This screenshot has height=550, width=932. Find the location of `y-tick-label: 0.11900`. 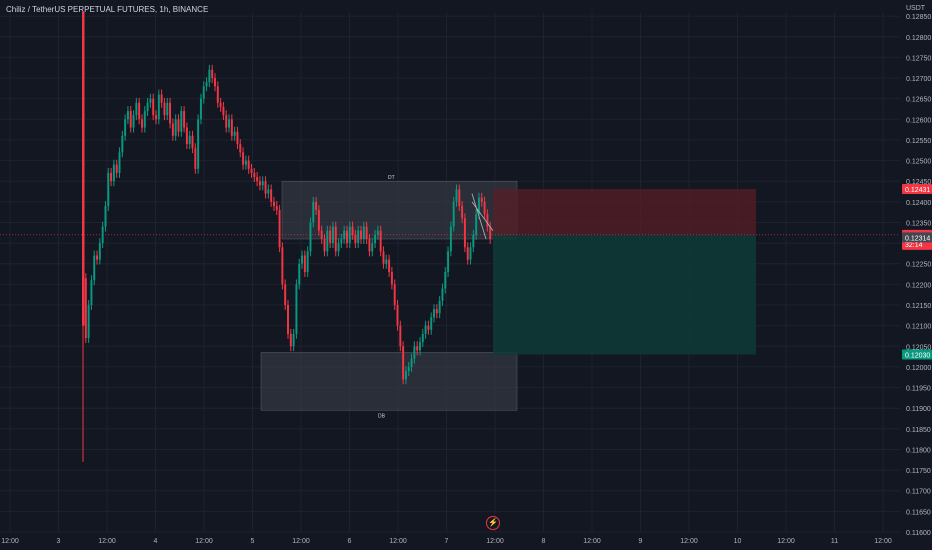

y-tick-label: 0.11900 is located at coordinates (918, 409).